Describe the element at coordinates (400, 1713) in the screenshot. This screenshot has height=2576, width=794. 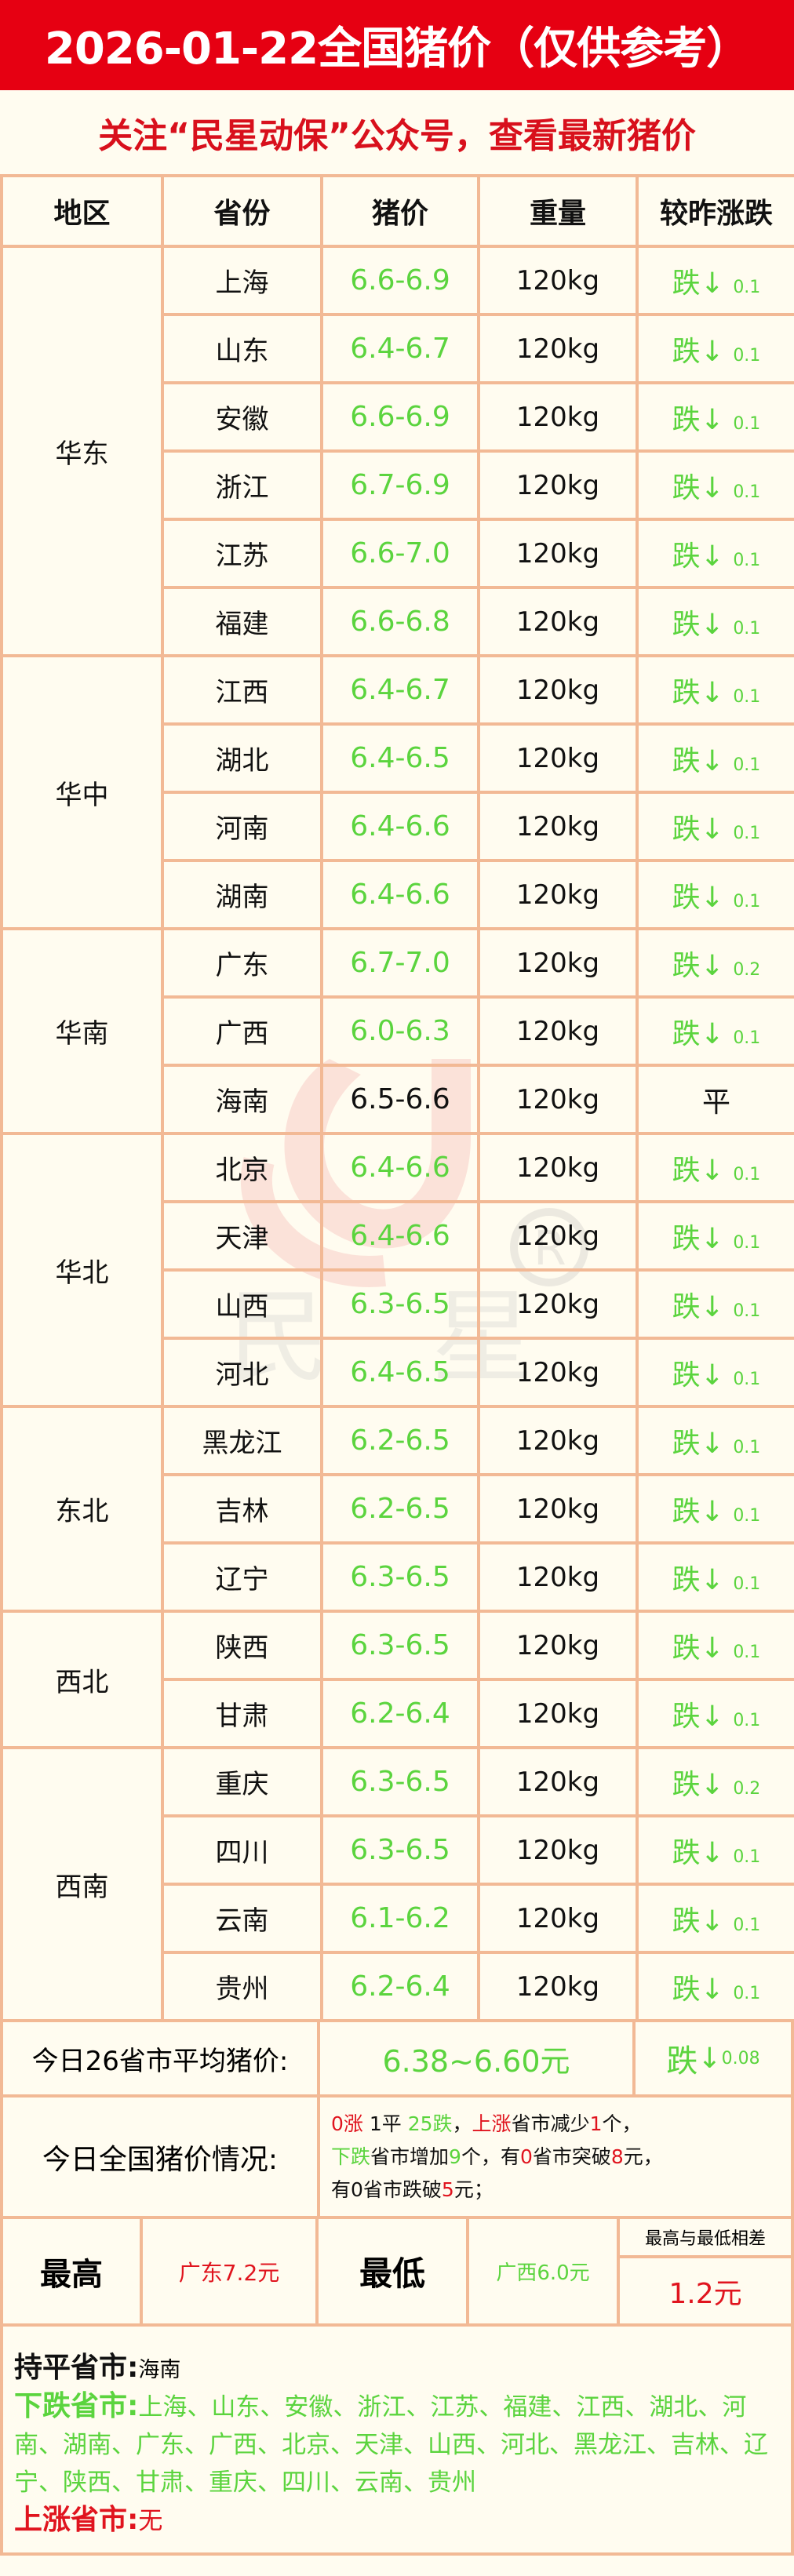
I see `price-cell: 6.2-6.4` at that location.